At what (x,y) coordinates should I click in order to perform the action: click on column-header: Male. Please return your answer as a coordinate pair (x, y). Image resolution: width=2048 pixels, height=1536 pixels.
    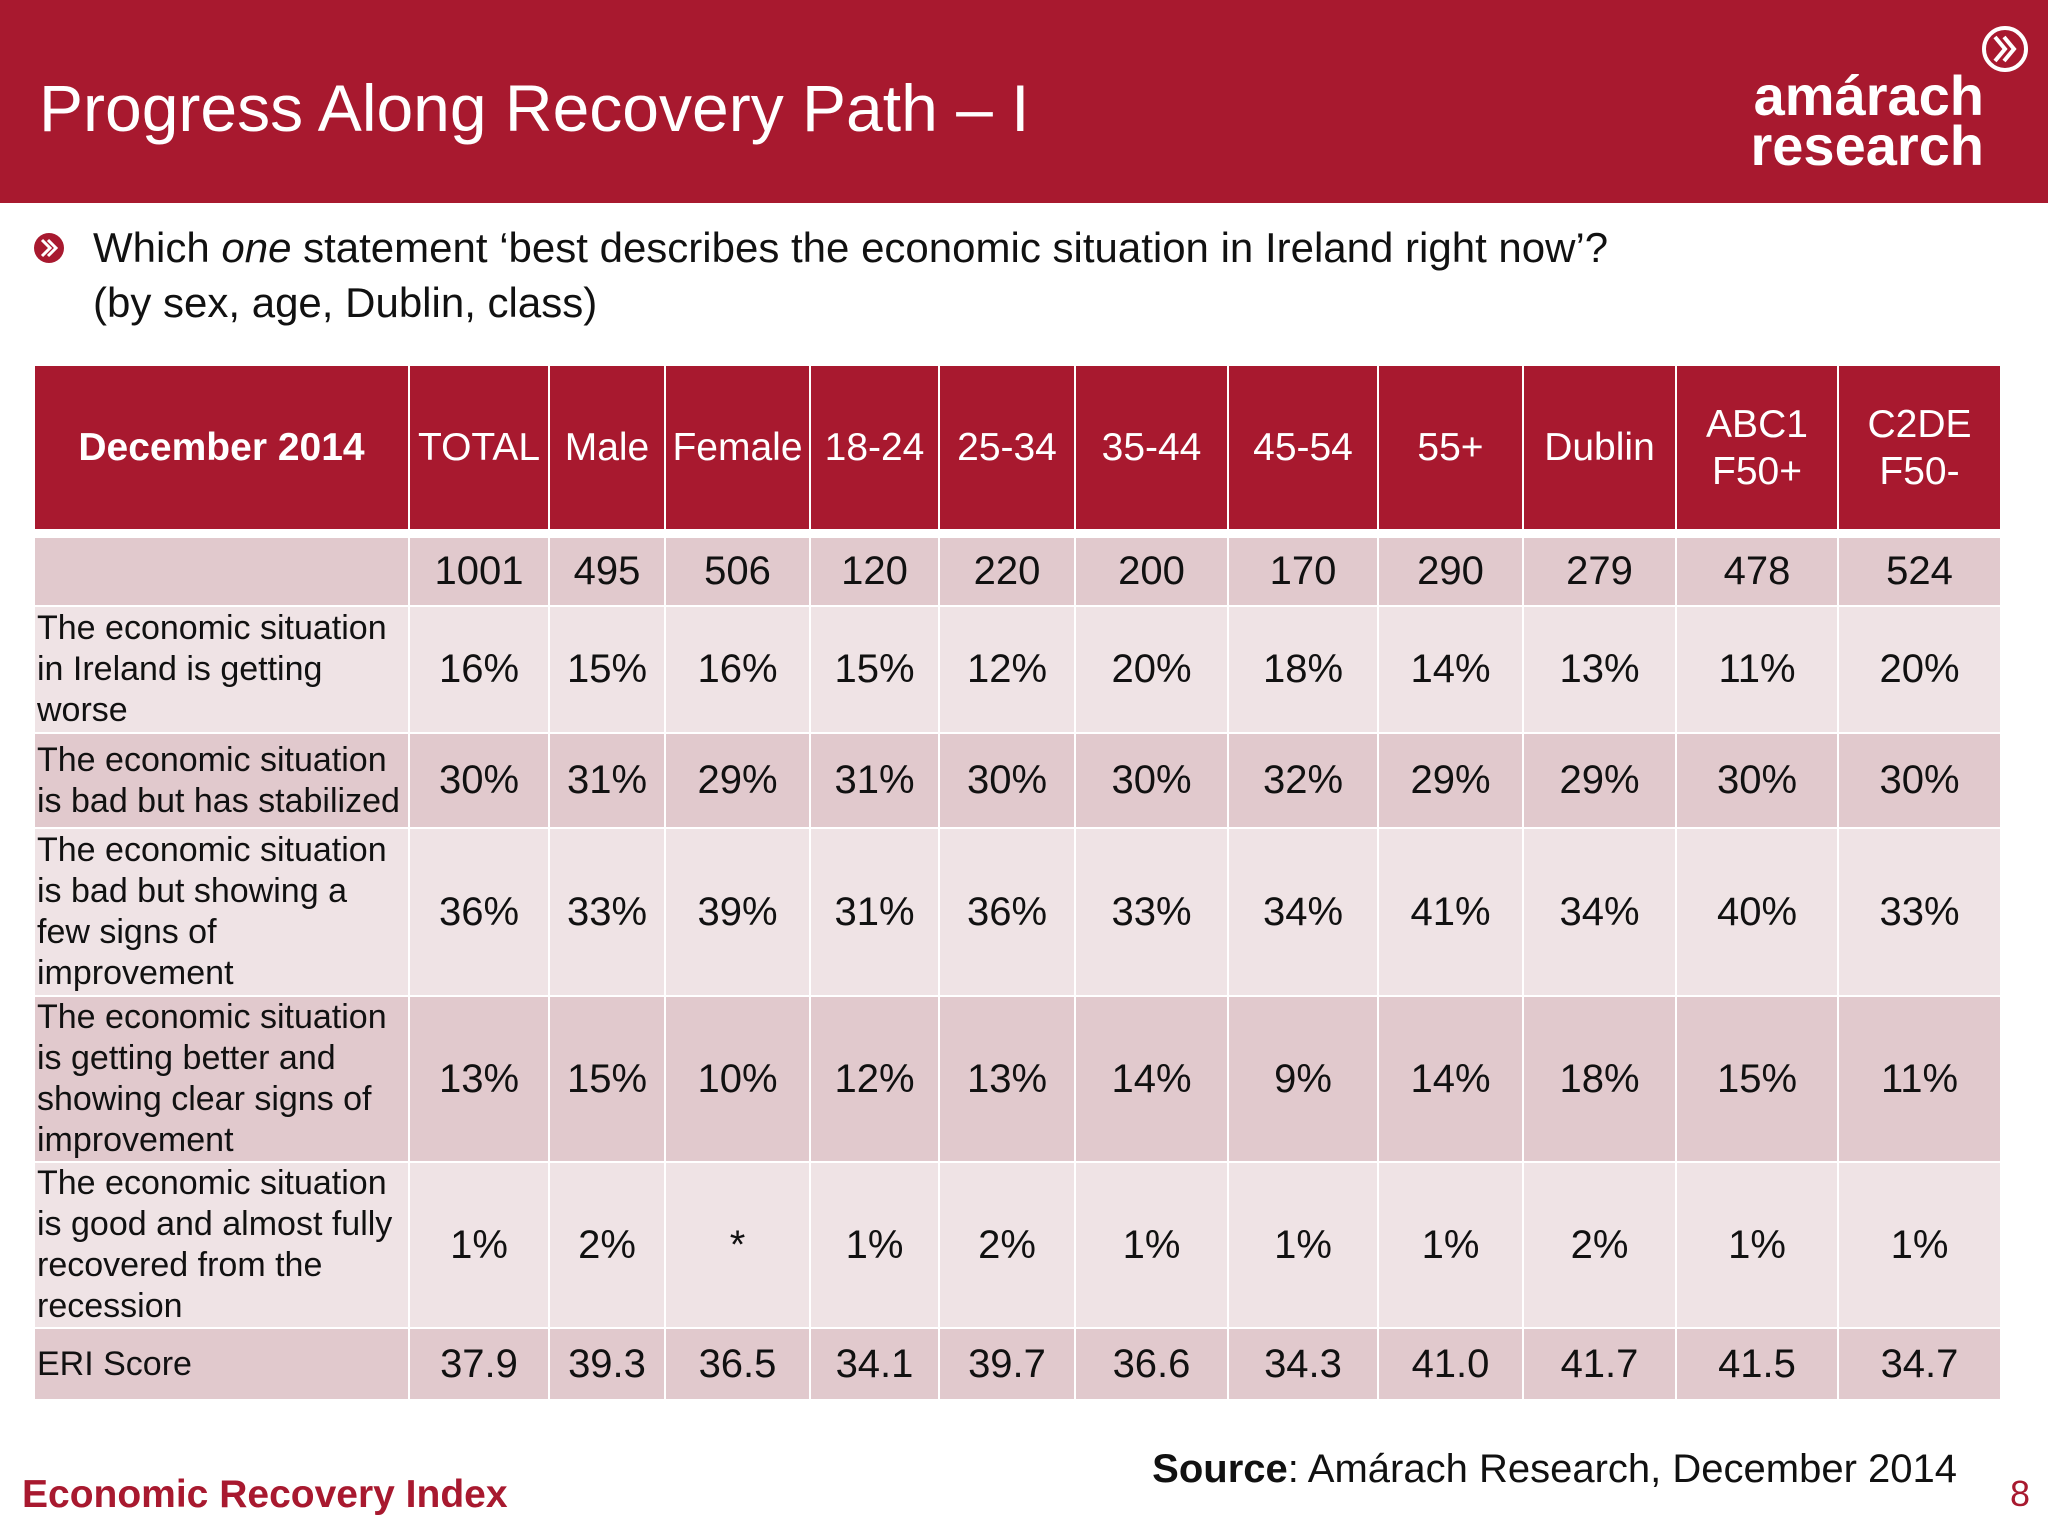
    Looking at the image, I should click on (608, 452).